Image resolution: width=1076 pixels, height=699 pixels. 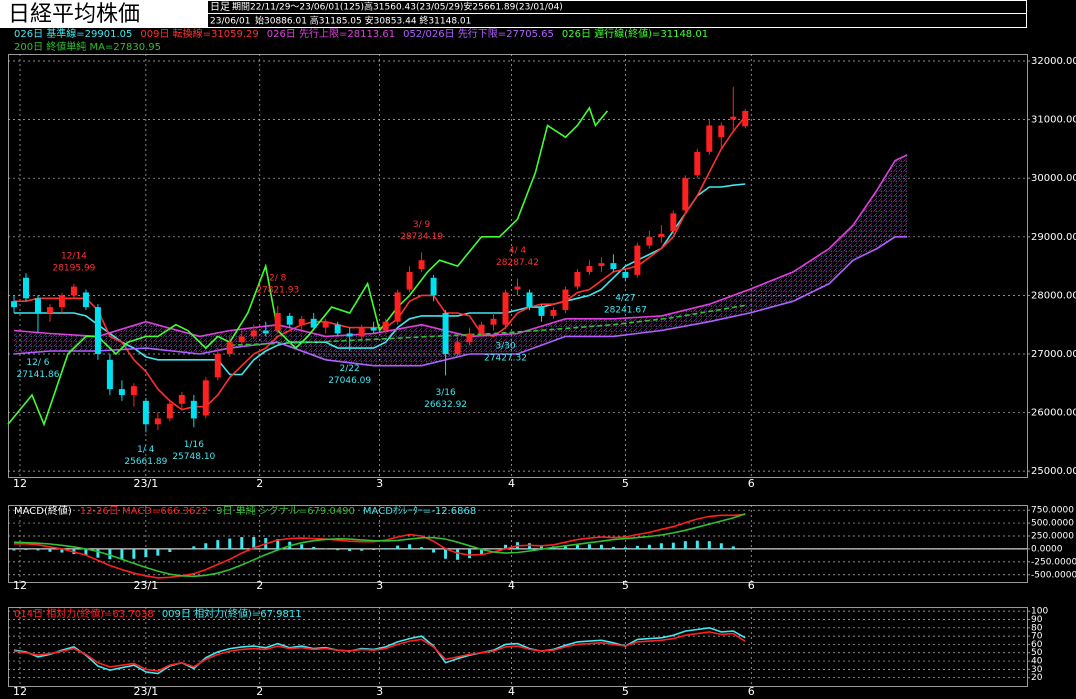 I want to click on y-tick-label: 80, so click(x=1037, y=628).